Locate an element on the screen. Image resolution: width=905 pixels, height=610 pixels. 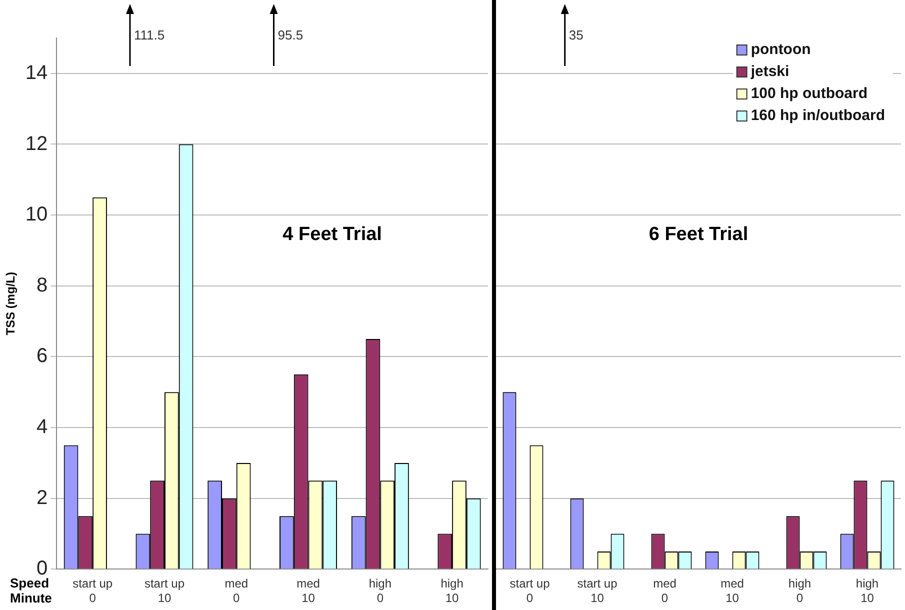
y-tick-label: 4 is located at coordinates (42, 427).